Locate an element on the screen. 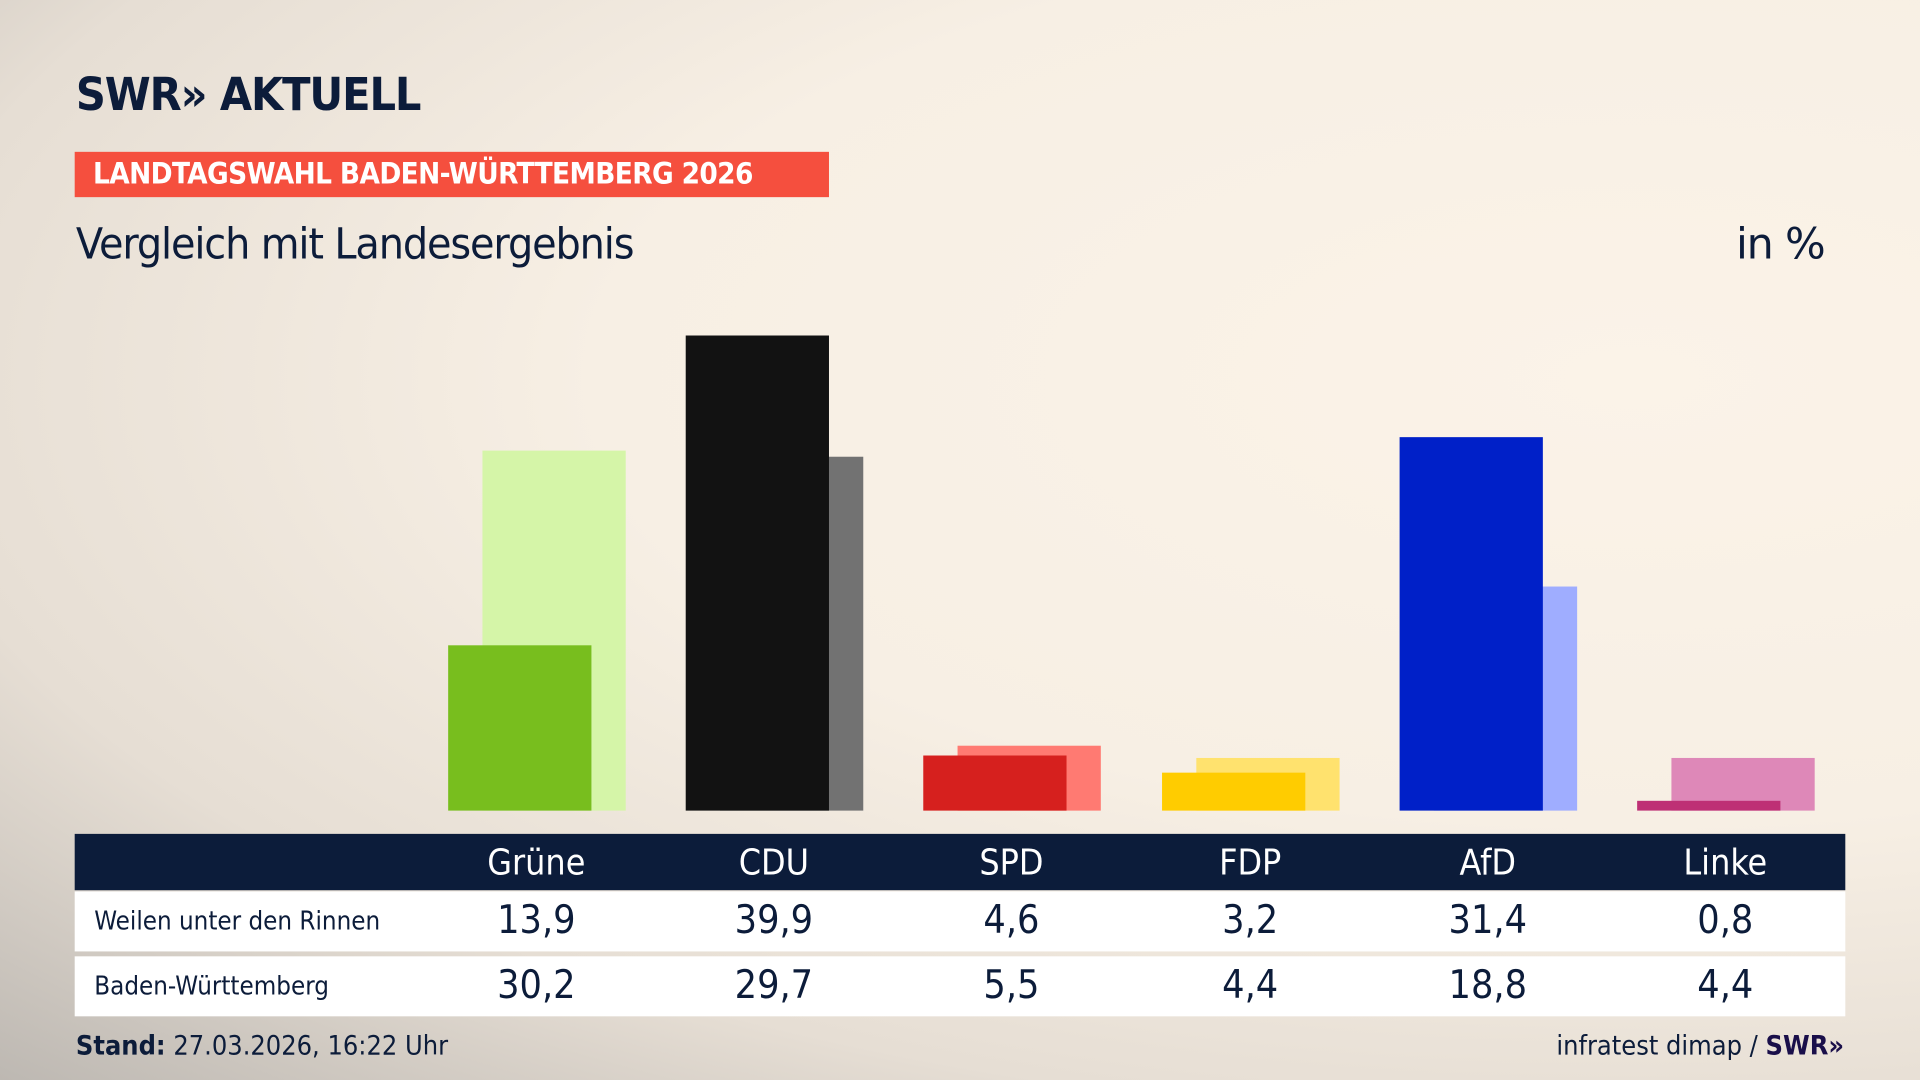 The width and height of the screenshot is (1920, 1080). value-cell: 13,9 is located at coordinates (536, 919).